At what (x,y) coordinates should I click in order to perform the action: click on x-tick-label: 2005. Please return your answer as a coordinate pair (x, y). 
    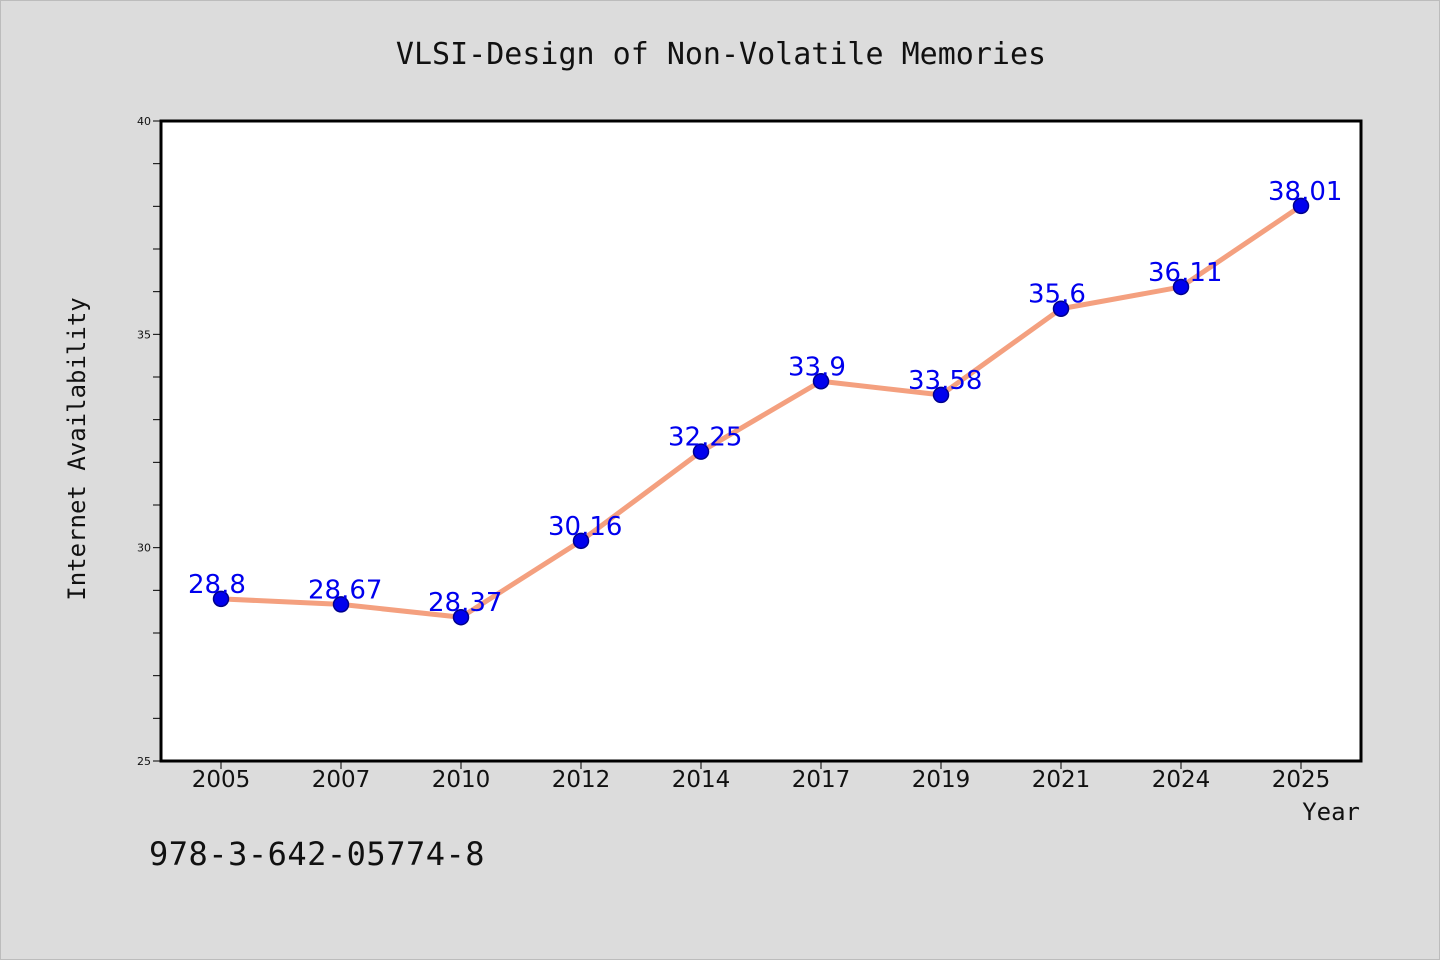
    Looking at the image, I should click on (221, 780).